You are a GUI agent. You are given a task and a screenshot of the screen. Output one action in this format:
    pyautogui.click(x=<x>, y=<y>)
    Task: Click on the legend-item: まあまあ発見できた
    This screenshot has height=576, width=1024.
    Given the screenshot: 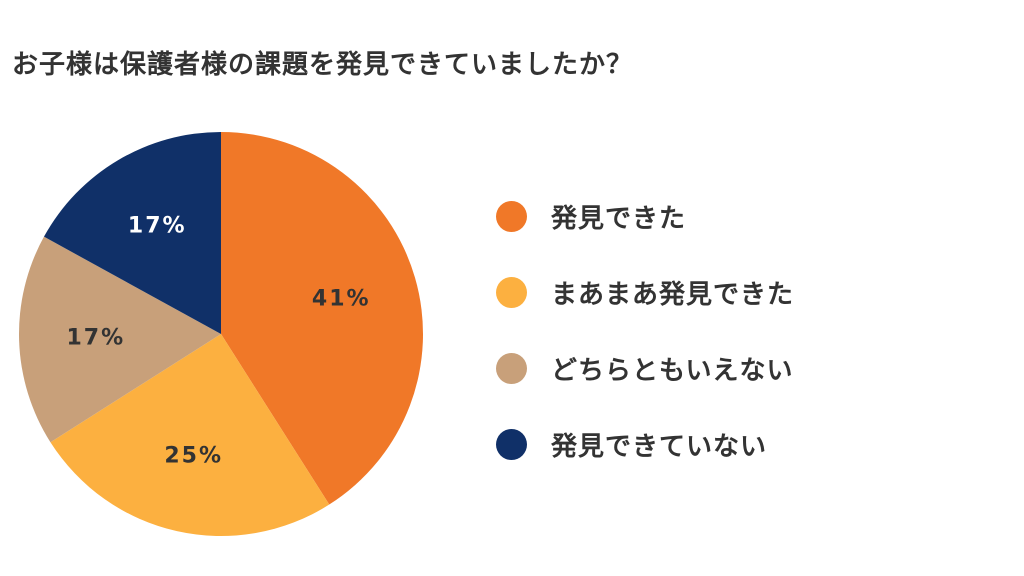 What is the action you would take?
    pyautogui.click(x=645, y=292)
    